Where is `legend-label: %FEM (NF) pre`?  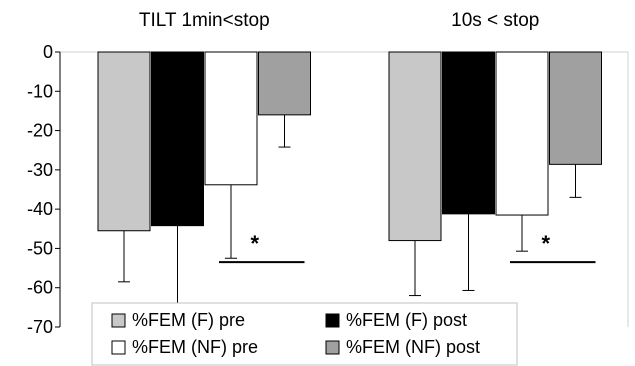
legend-label: %FEM (NF) pre is located at coordinates (195, 347).